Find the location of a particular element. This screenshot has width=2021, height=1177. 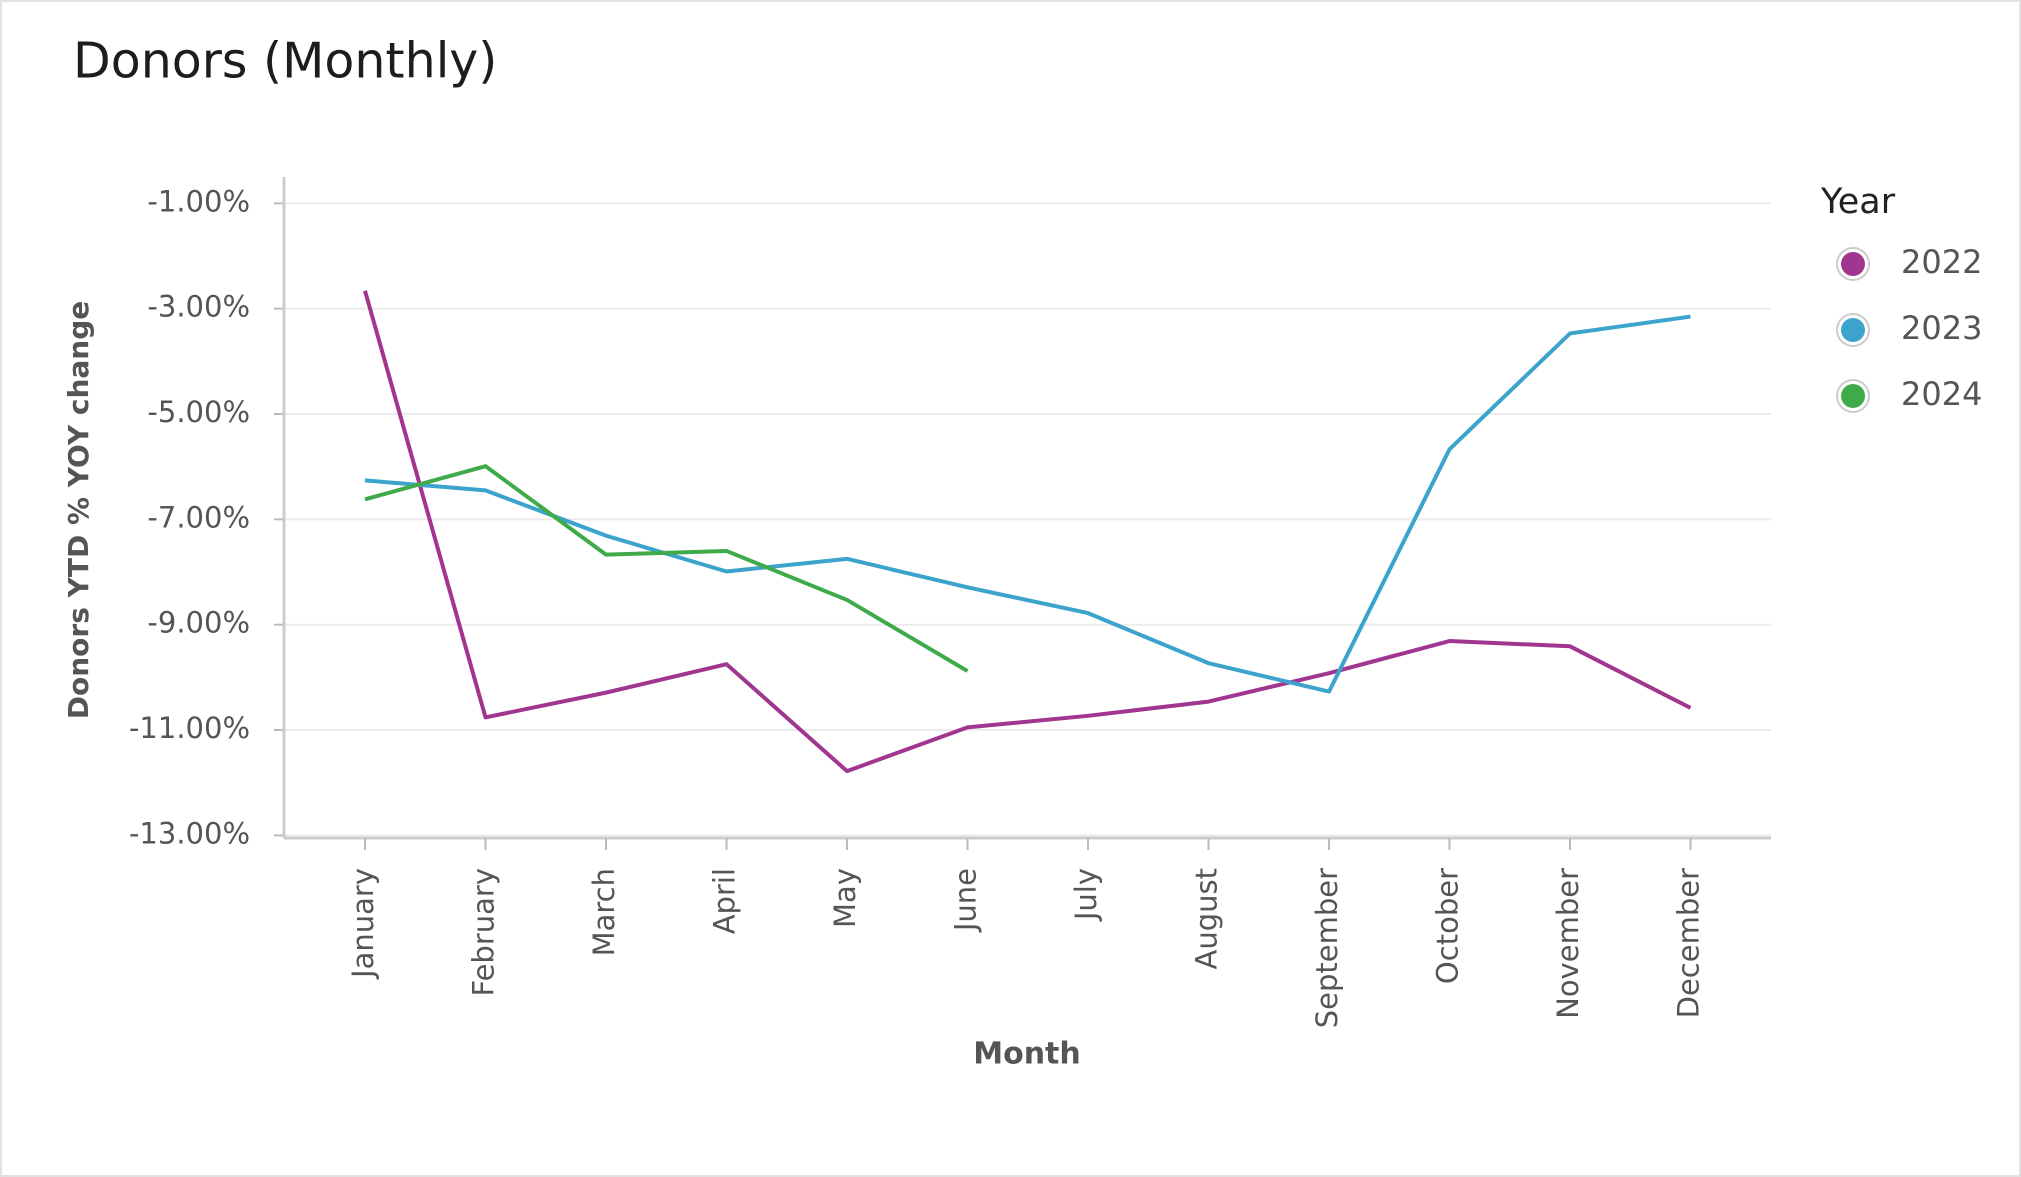

x-tick-label: February is located at coordinates (484, 932).